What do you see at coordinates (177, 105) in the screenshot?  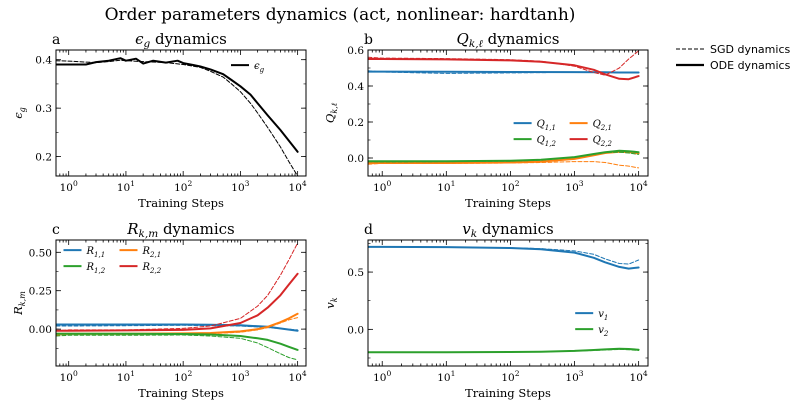 I see `series-line-ϵ_g-ode` at bounding box center [177, 105].